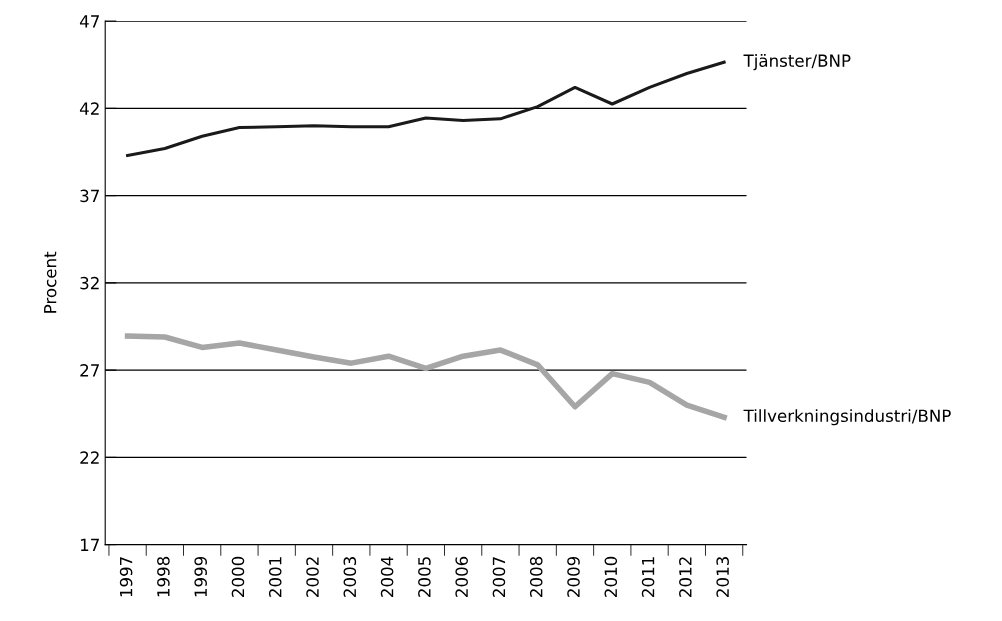  What do you see at coordinates (611, 576) in the screenshot?
I see `x-tick-label: 2010` at bounding box center [611, 576].